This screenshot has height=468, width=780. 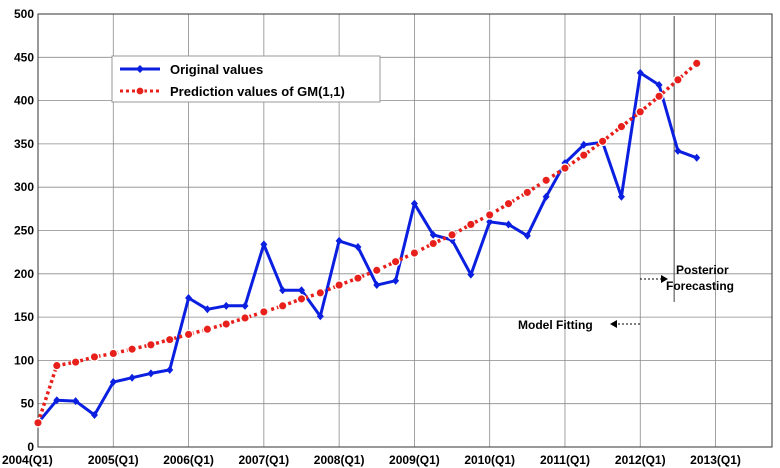 I want to click on x-tick-label: 2010(Q1), so click(x=489, y=460).